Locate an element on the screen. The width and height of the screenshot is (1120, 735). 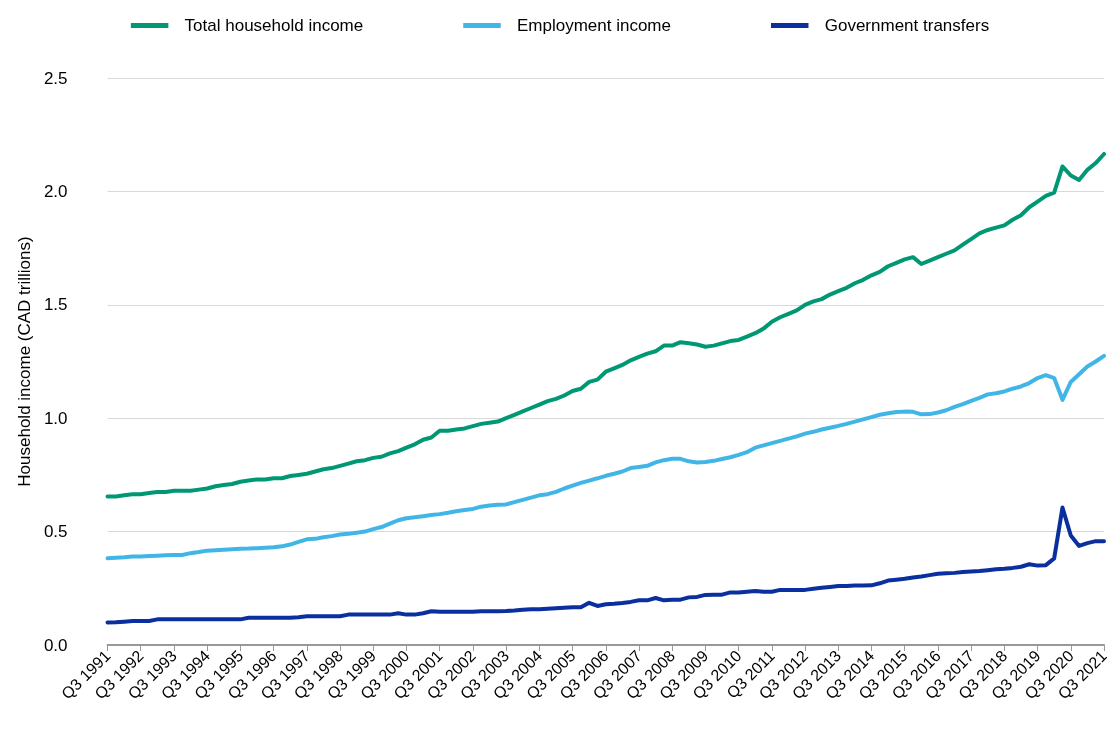
legend-label: Total household income is located at coordinates (274, 25).